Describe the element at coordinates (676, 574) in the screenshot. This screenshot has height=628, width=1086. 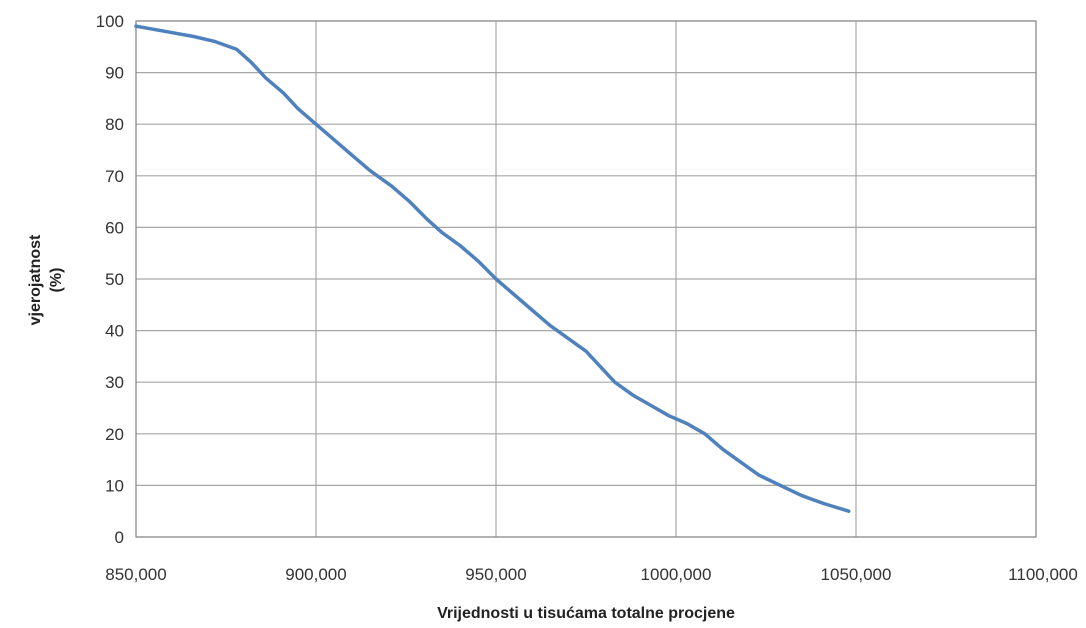
I see `x-tick-label: 1000,000` at that location.